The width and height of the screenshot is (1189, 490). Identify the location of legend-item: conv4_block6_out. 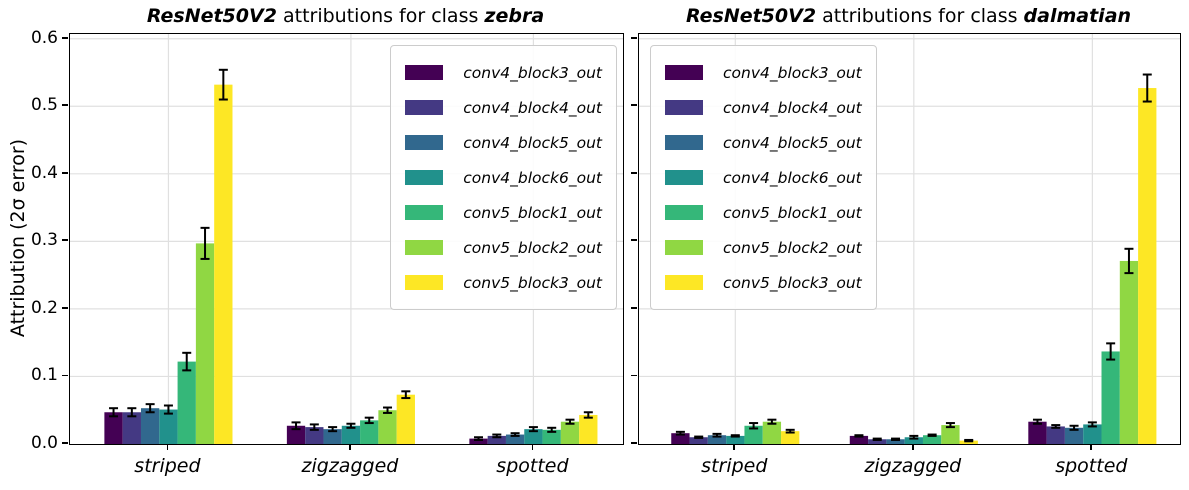
(763, 177).